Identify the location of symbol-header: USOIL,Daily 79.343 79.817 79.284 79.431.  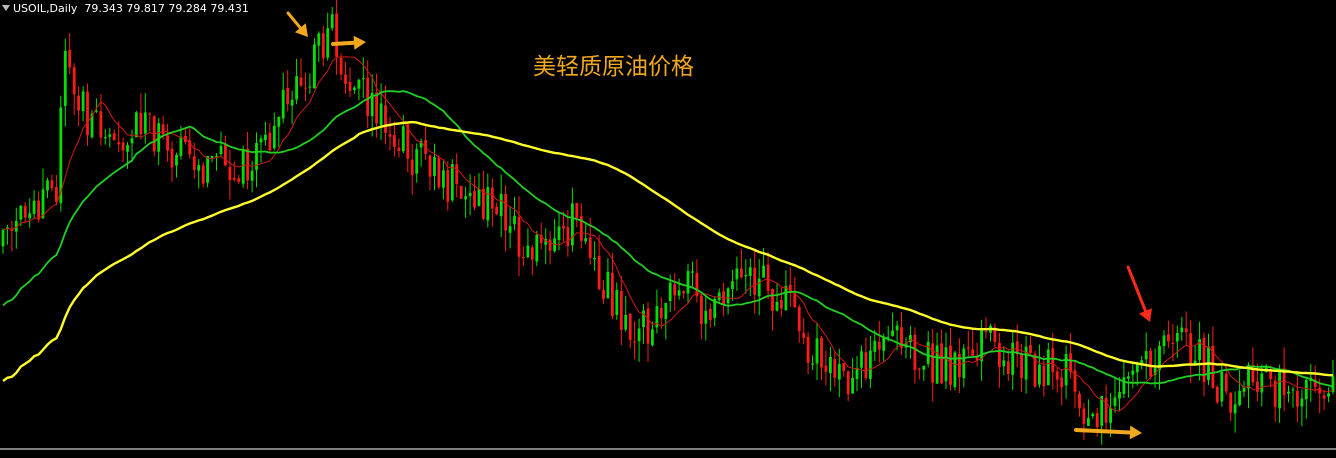
(125, 8).